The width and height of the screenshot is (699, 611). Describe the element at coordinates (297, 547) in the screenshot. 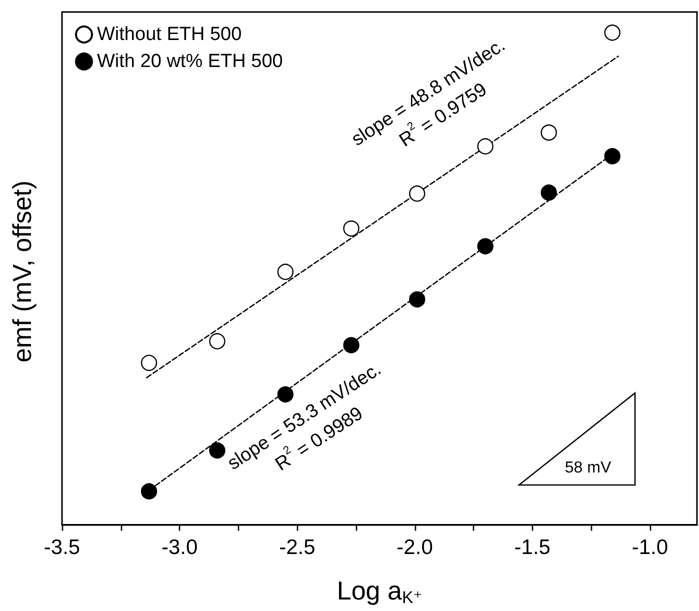

I see `x-tick-label: -2.5` at that location.